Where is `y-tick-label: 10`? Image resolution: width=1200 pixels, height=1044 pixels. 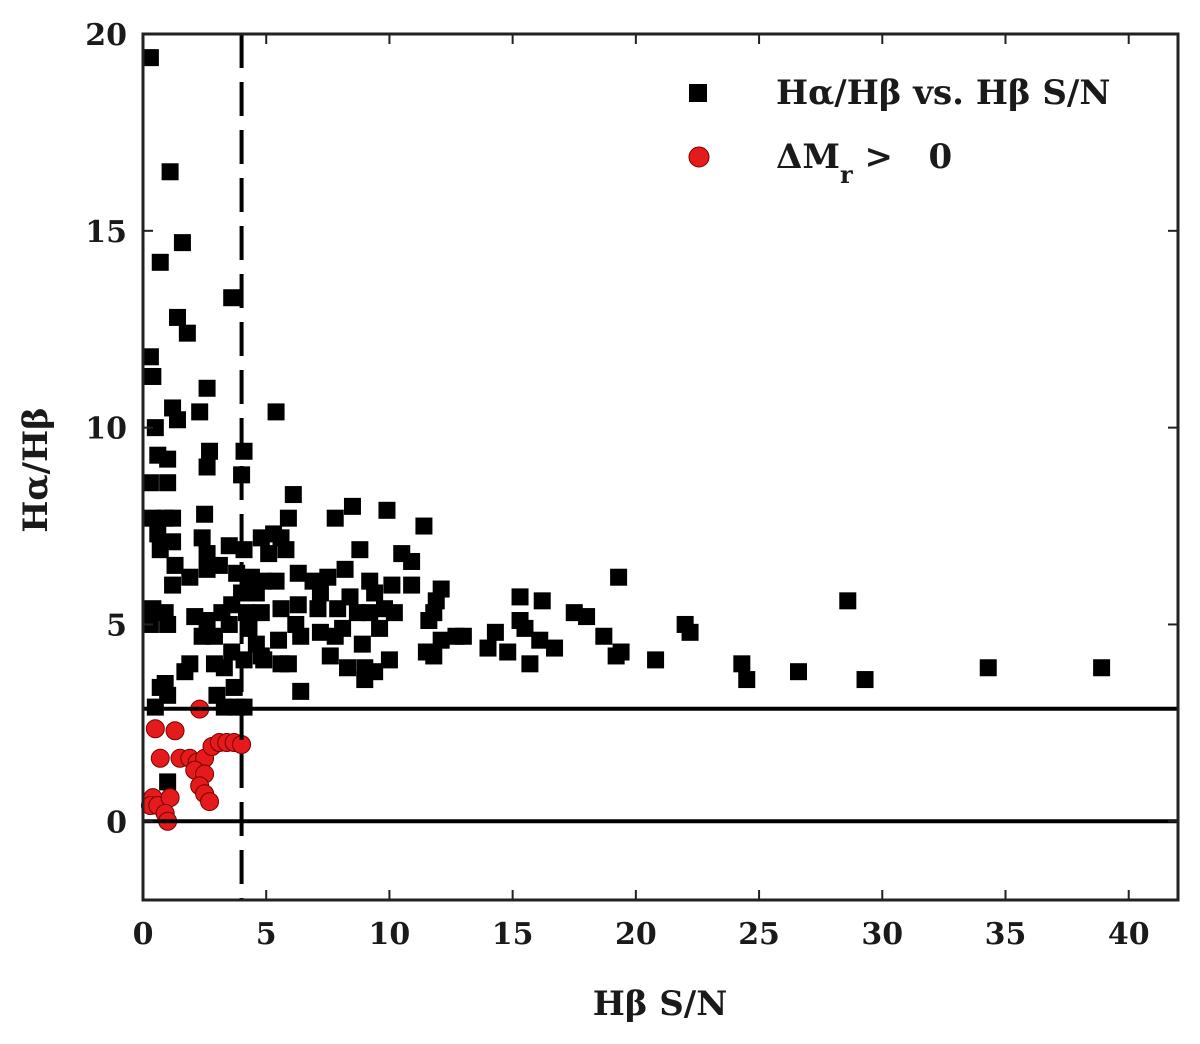
y-tick-label: 10 is located at coordinates (106, 429).